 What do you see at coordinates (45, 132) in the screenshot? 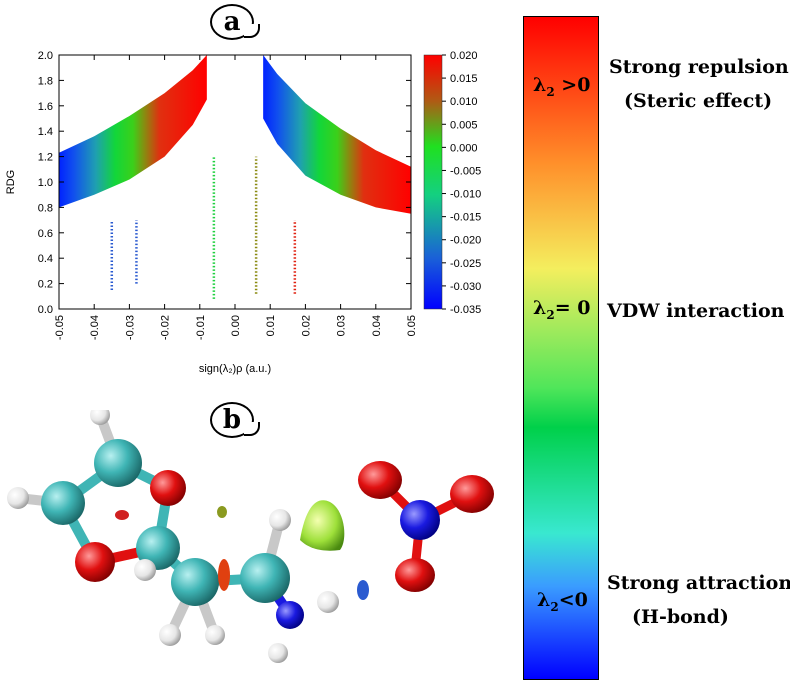
I see `y-tick-label: 1.4` at bounding box center [45, 132].